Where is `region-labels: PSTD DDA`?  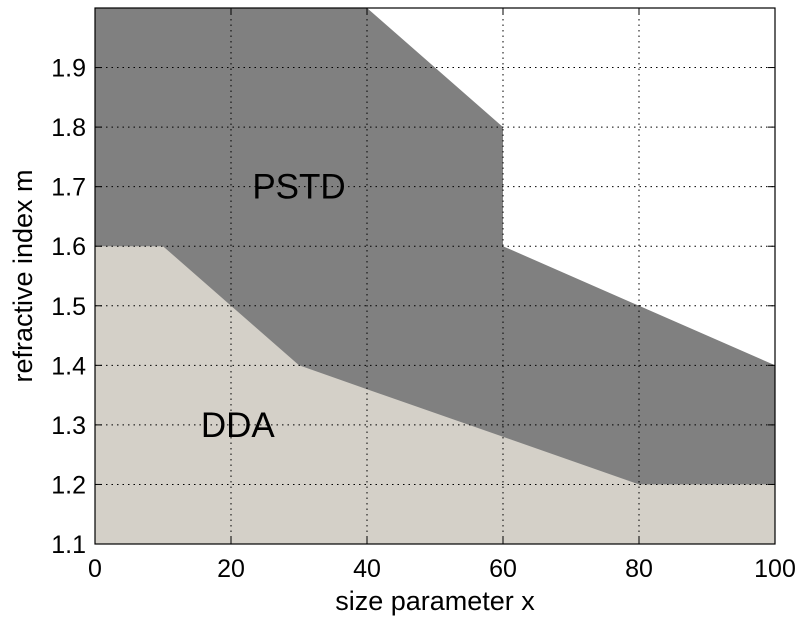
region-labels: PSTD DDA is located at coordinates (273, 306).